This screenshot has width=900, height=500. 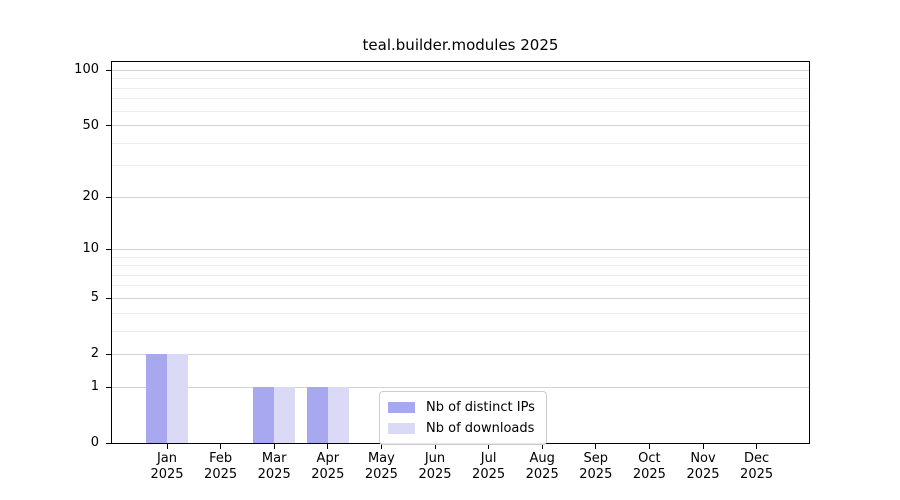 I want to click on legend: Nb of distinct IPs Nb of downloads, so click(x=463, y=418).